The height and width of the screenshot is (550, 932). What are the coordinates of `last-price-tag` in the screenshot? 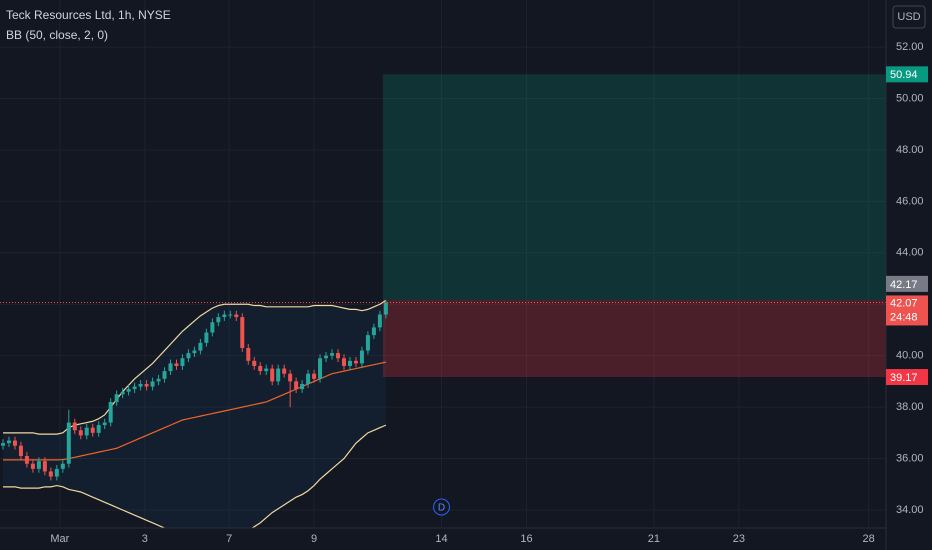 It's located at (907, 310).